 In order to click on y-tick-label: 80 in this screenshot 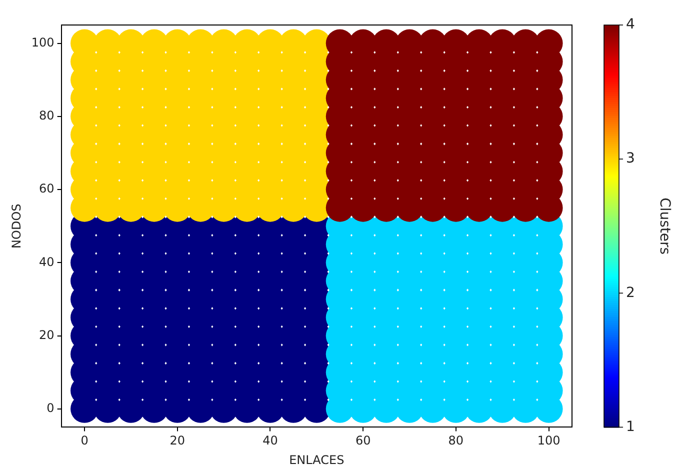, I will do `click(46, 115)`.